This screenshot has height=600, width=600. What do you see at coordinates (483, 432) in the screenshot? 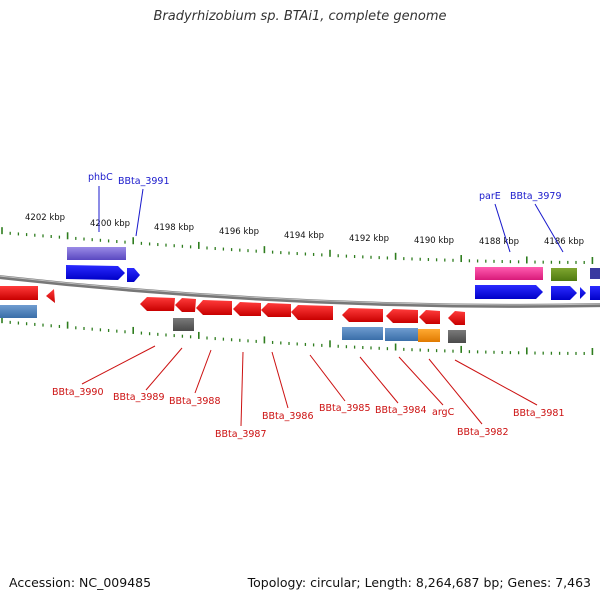
I see `gene-label-BBta-3982: BBta_3982` at bounding box center [483, 432].